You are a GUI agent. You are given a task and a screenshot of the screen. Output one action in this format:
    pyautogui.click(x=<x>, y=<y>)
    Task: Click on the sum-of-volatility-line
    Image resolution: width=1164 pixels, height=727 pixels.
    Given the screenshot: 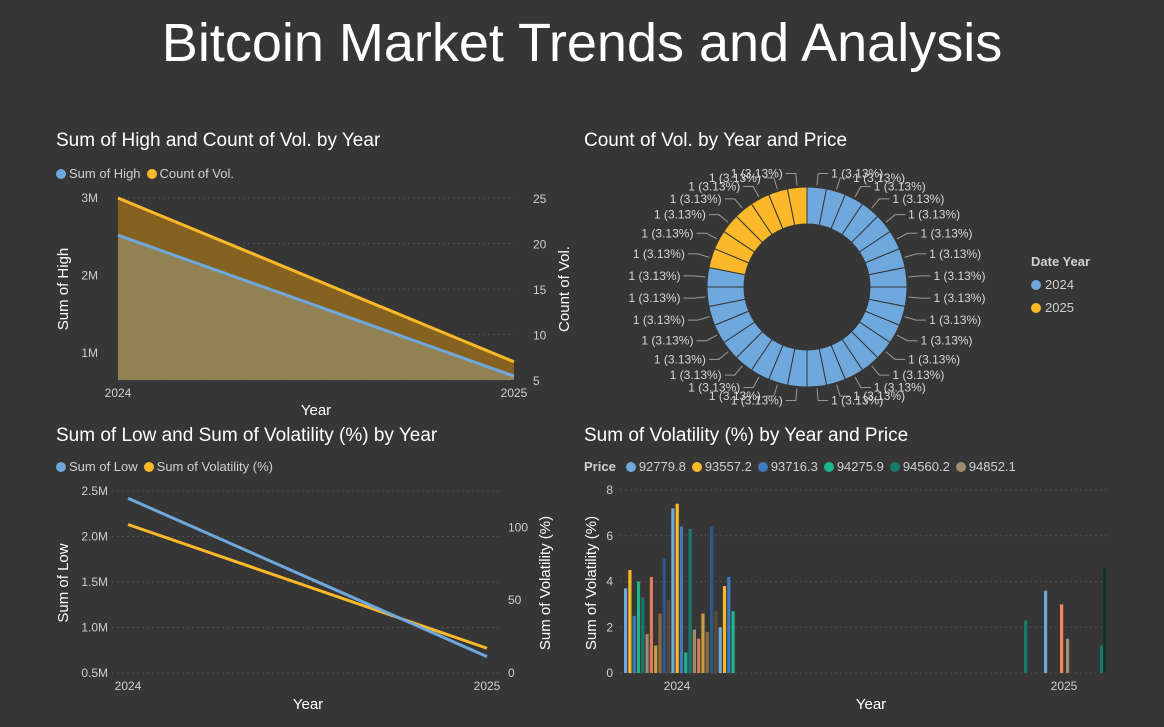 What is the action you would take?
    pyautogui.click(x=307, y=586)
    